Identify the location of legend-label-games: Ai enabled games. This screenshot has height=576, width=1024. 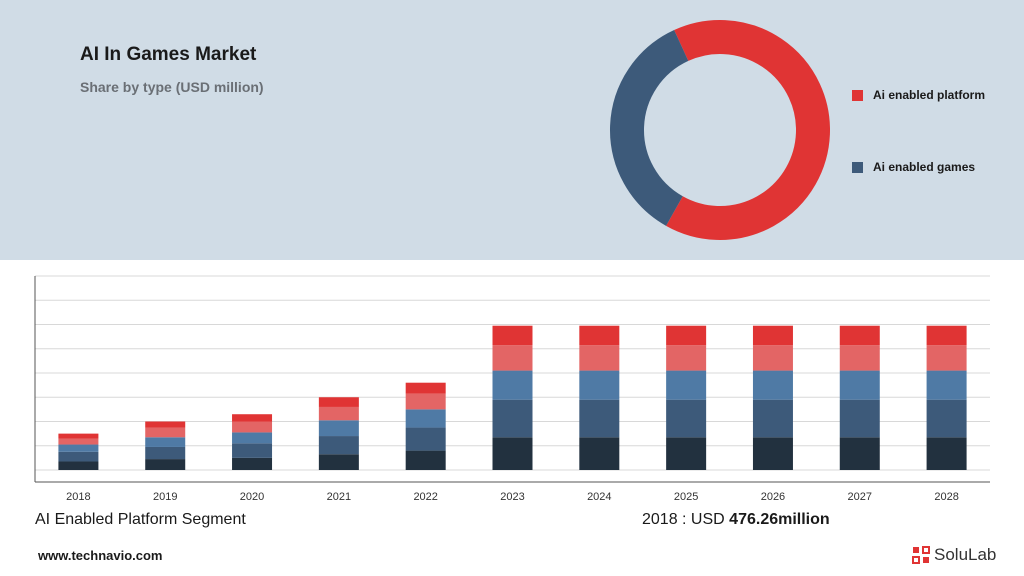
(924, 167).